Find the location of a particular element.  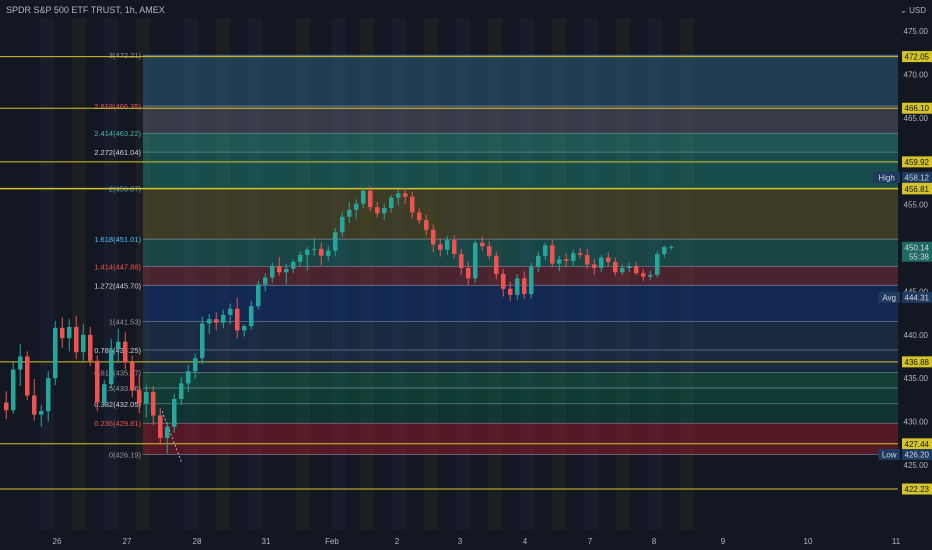

price-tag-value: 458.12 is located at coordinates (917, 177).